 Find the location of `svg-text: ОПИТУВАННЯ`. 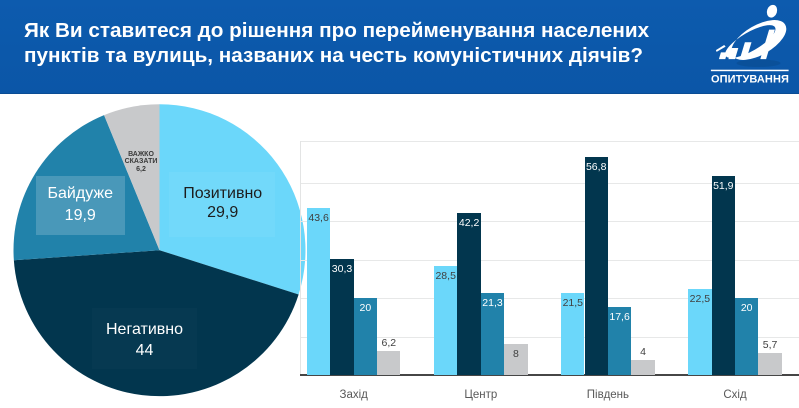

svg-text: ОПИТУВАННЯ is located at coordinates (750, 80).